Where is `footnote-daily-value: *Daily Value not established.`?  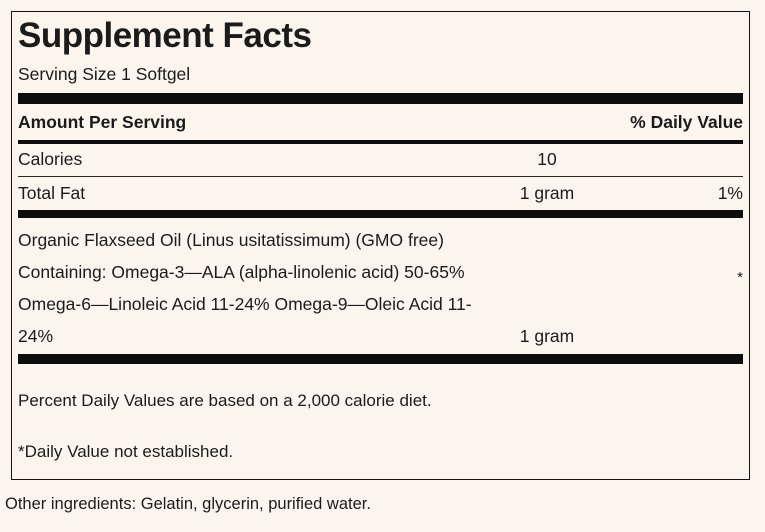
footnote-daily-value: *Daily Value not established. is located at coordinates (126, 452).